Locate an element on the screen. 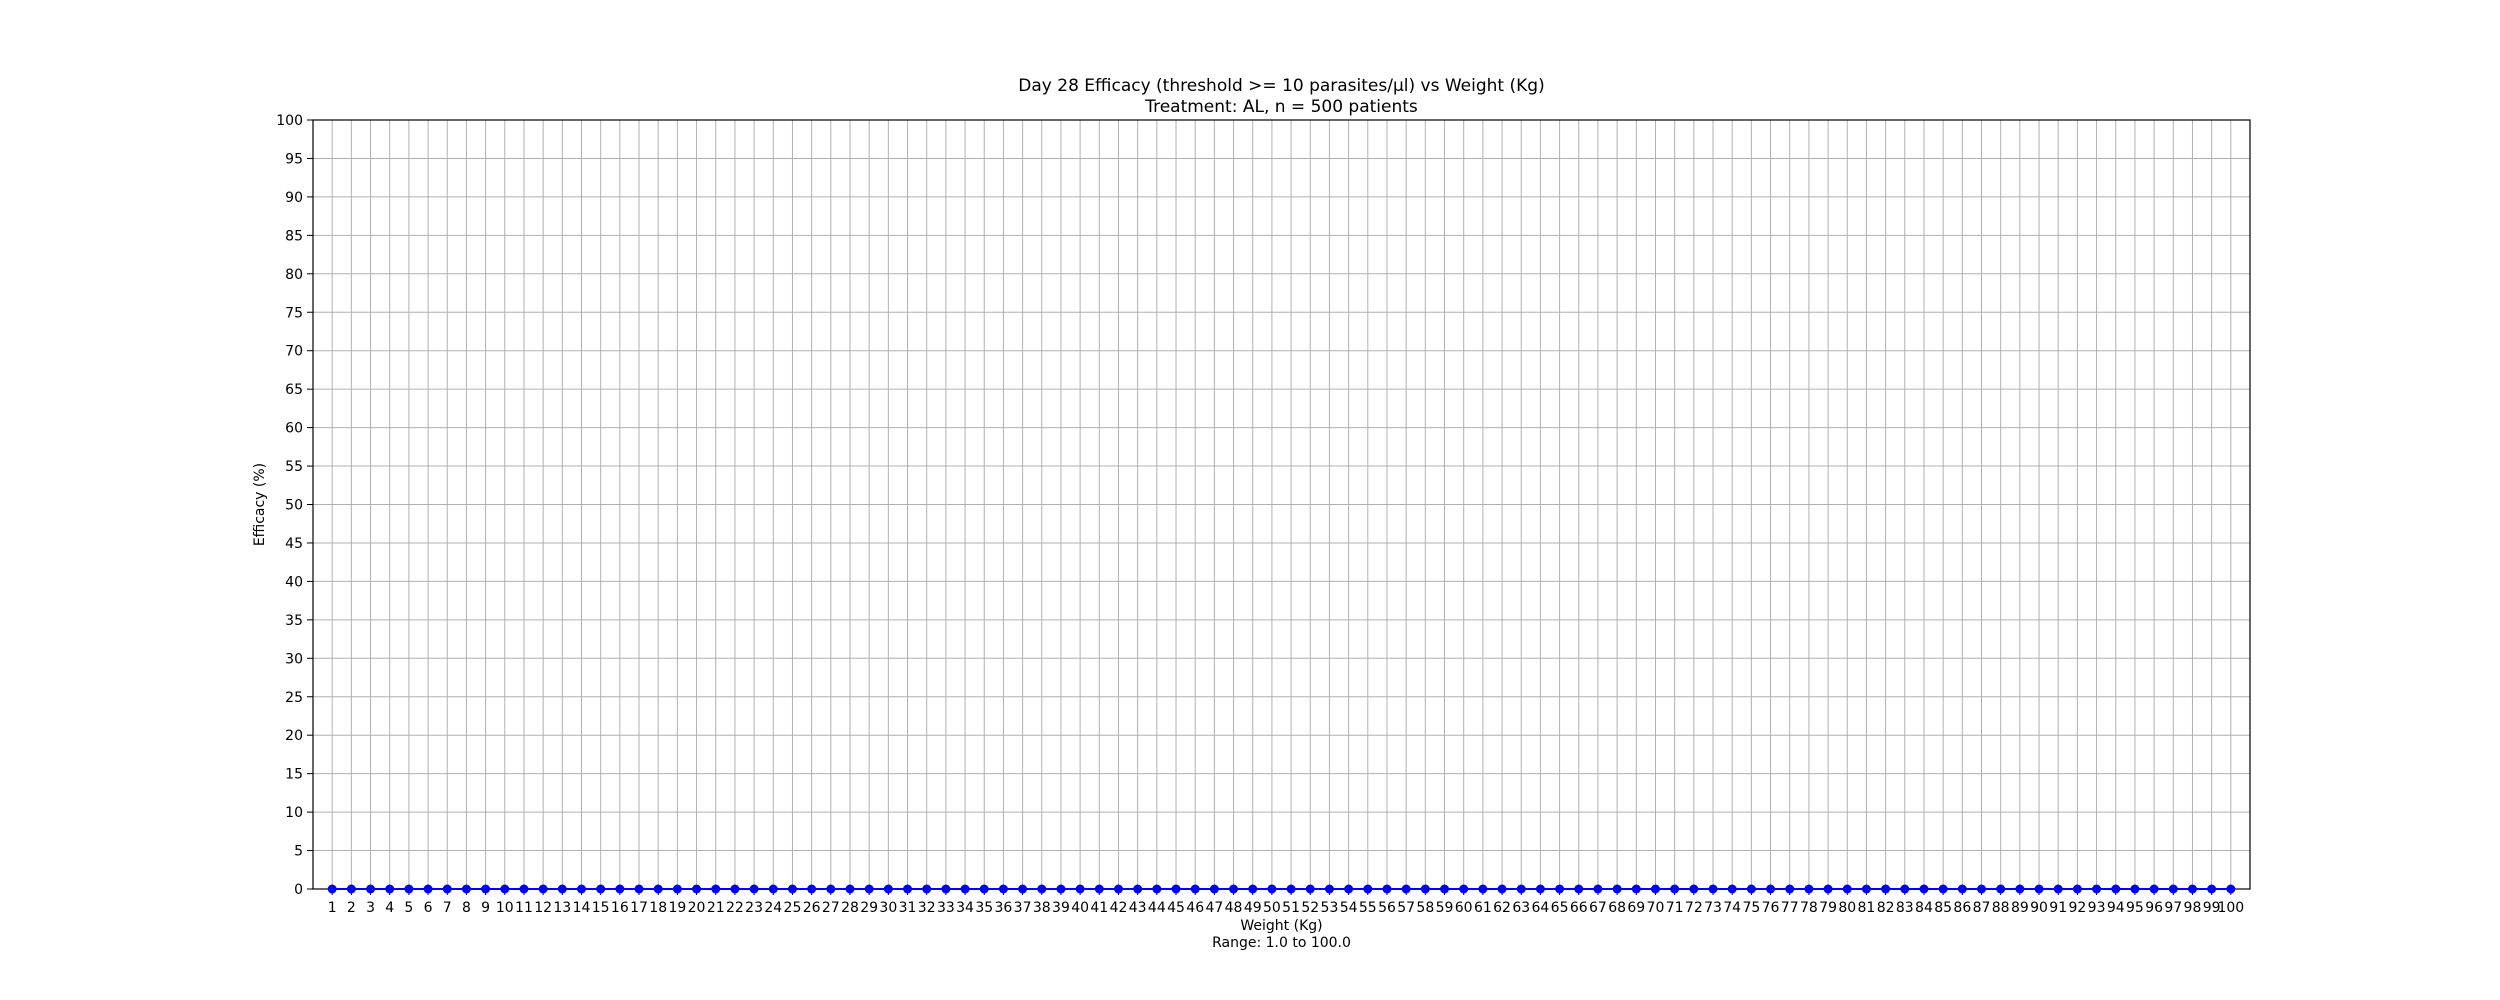 The height and width of the screenshot is (1000, 2500). x-tick-label: 11 is located at coordinates (524, 908).